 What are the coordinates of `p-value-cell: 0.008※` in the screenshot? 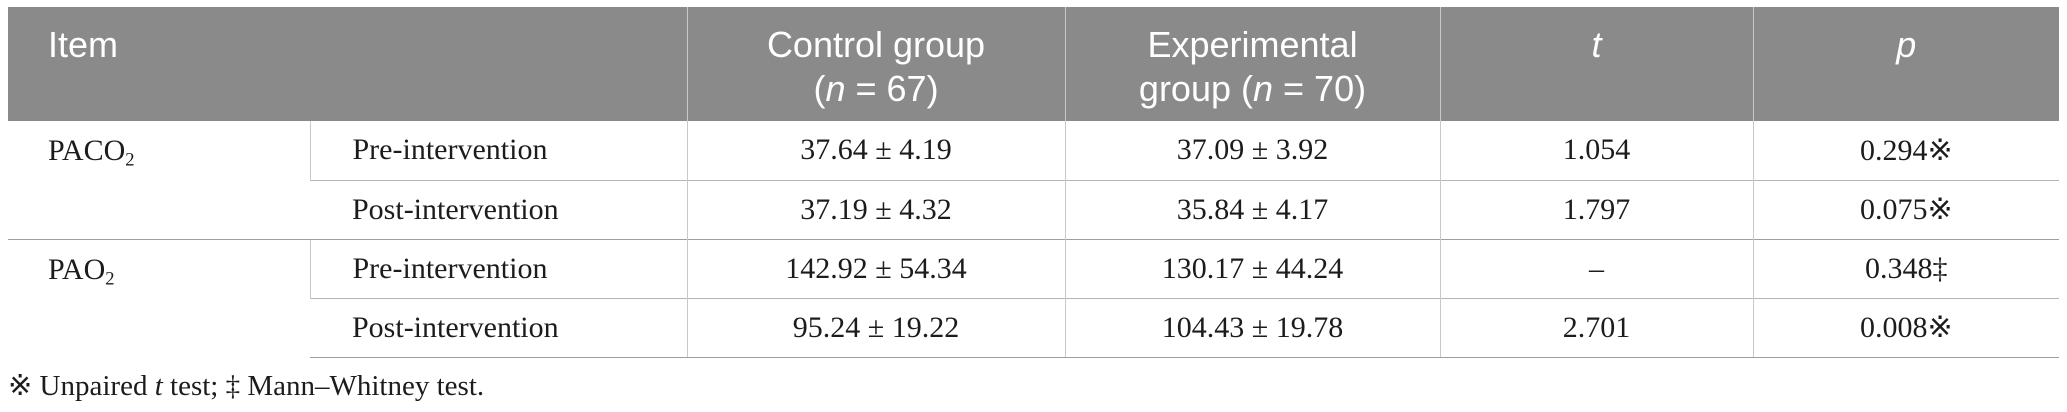 It's located at (1906, 327).